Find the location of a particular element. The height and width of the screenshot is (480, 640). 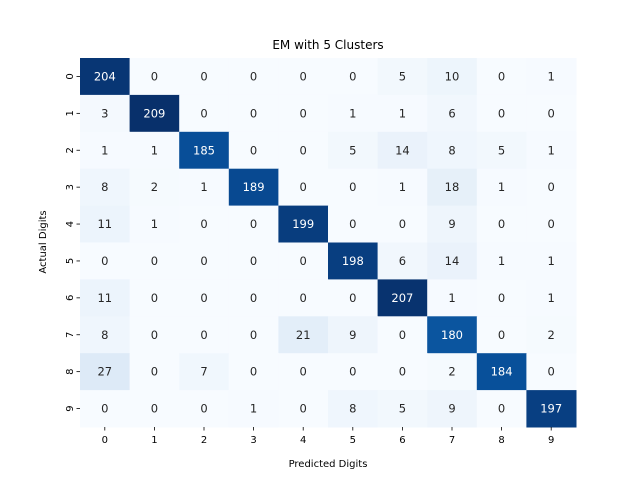

cell-value-label-7-2: 0 is located at coordinates (203, 335).